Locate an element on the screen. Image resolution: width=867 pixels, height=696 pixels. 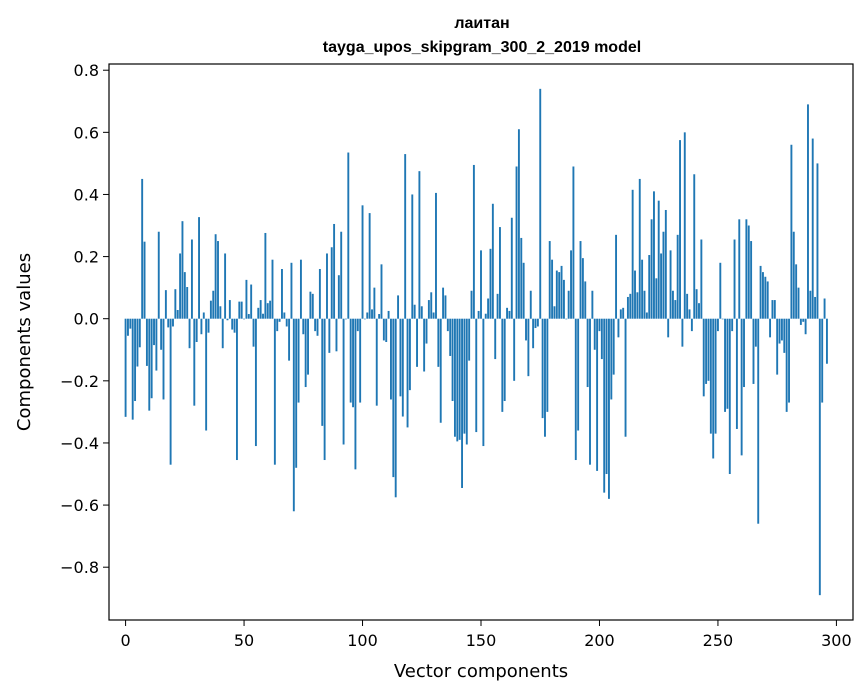
y-tick-label: −0.4 is located at coordinates (79, 443).